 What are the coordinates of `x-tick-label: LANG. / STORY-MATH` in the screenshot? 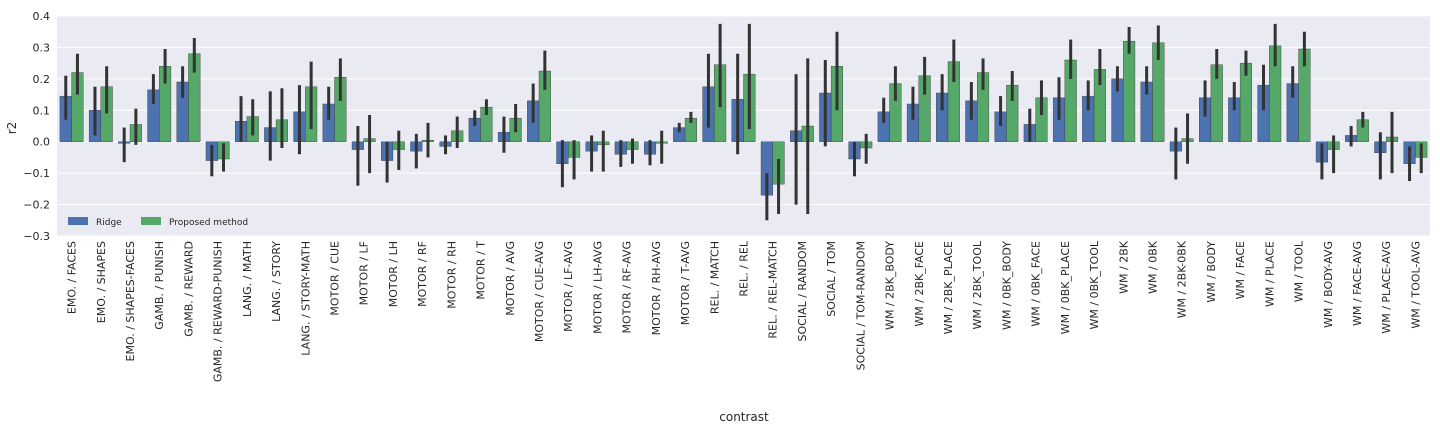 It's located at (305, 298).